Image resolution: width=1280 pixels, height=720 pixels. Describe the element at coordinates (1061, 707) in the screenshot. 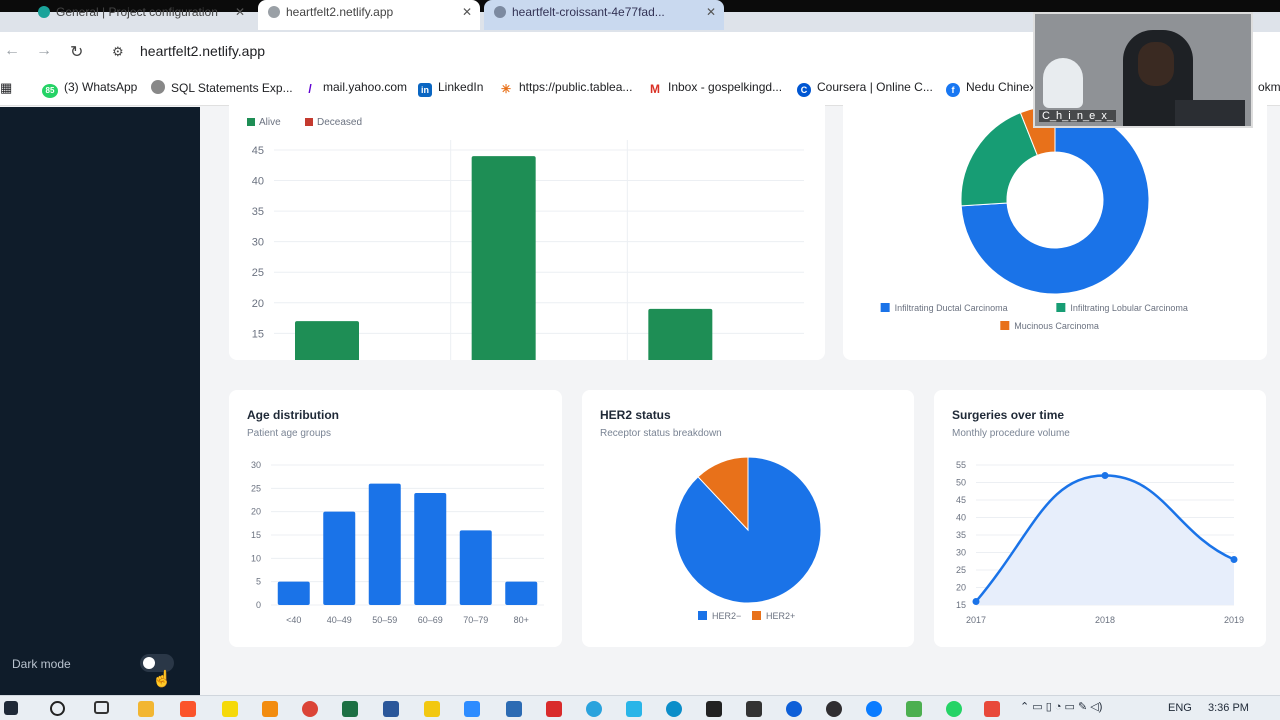

I see `system-tray: ⌃ ▭ ▯ ◔ ▭ ✎ ◁)` at that location.